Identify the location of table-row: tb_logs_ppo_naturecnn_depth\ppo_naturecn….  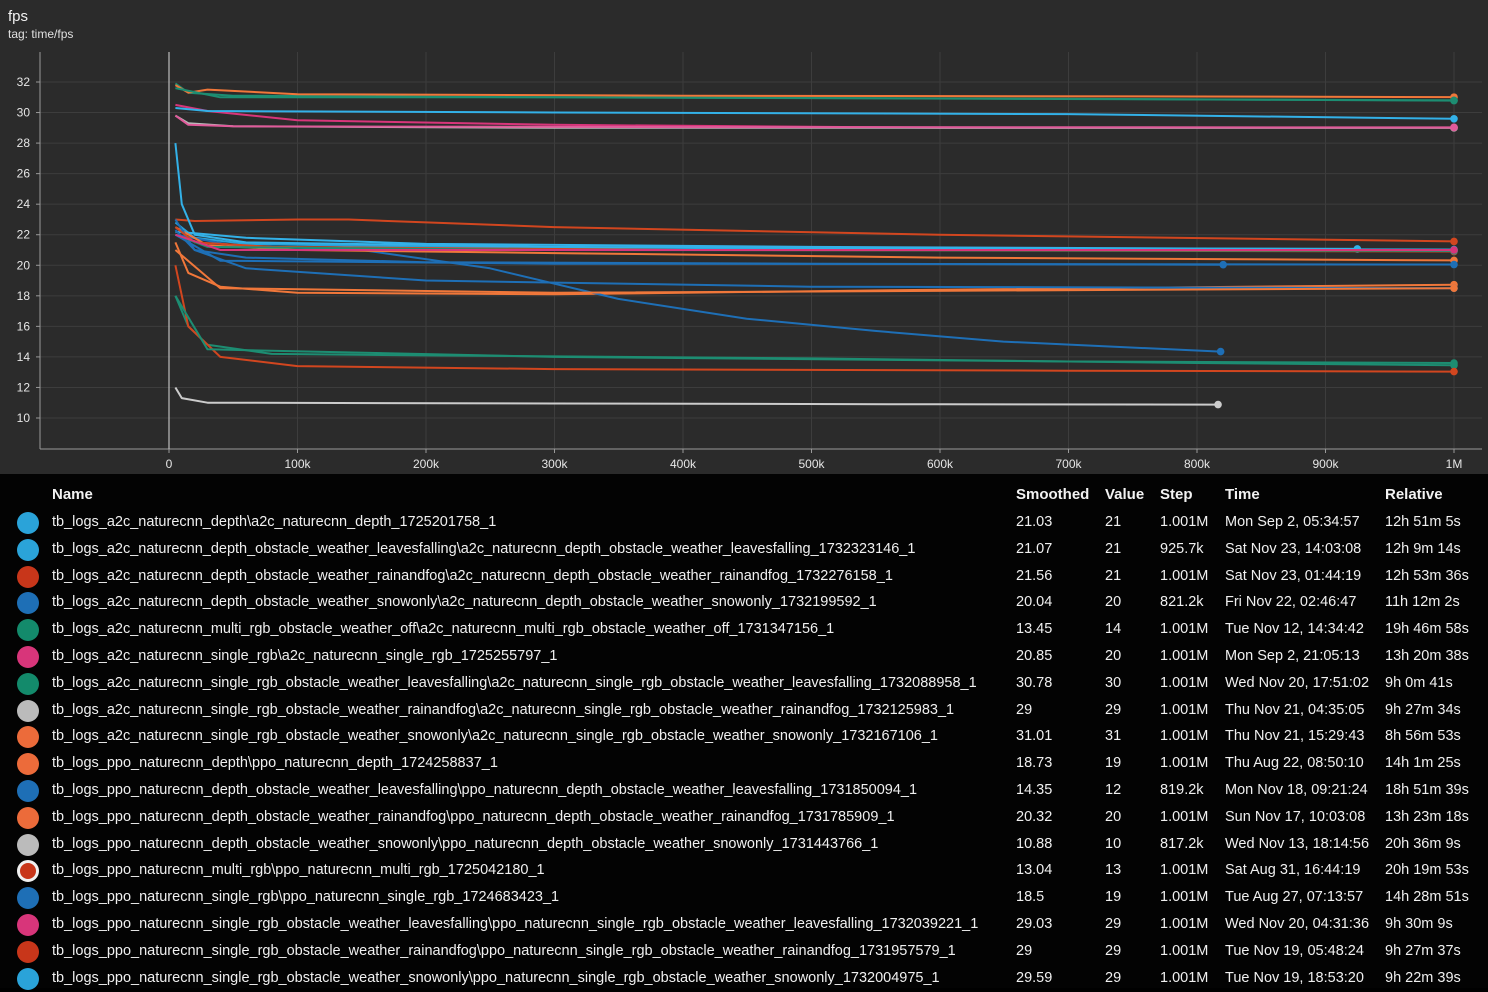
(744, 763).